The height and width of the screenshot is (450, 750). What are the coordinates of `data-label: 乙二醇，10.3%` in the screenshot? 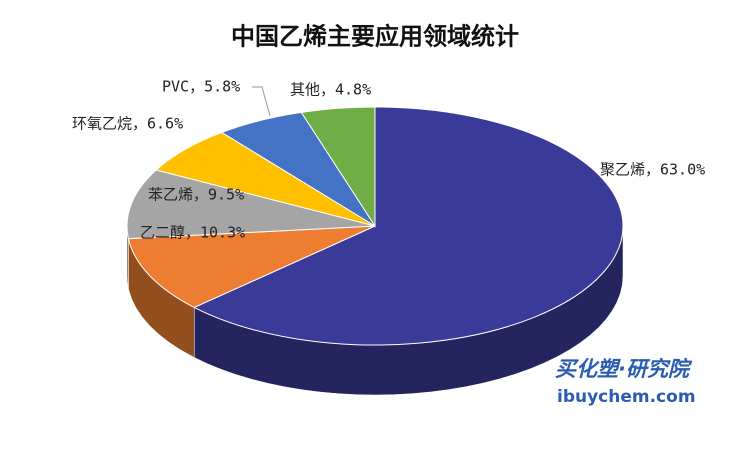 It's located at (192, 233).